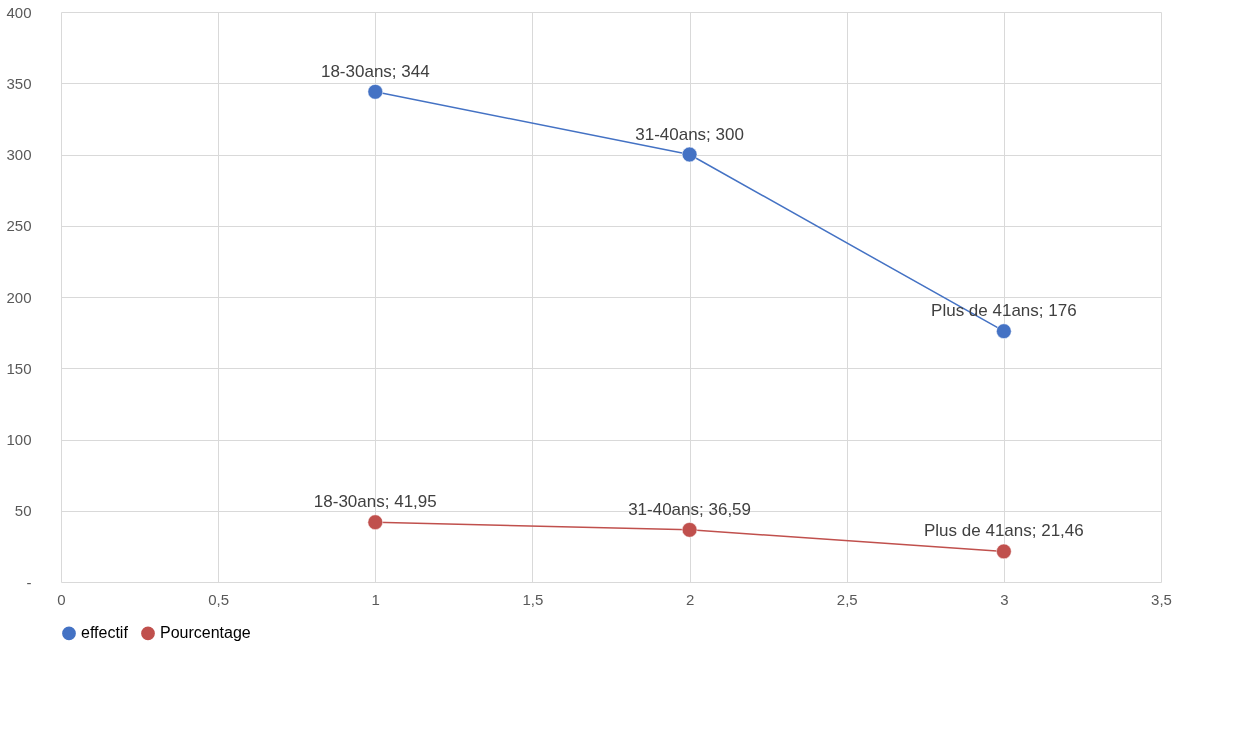  Describe the element at coordinates (1003, 531) in the screenshot. I see `data-label: Plus de 41ans; 21,46` at that location.